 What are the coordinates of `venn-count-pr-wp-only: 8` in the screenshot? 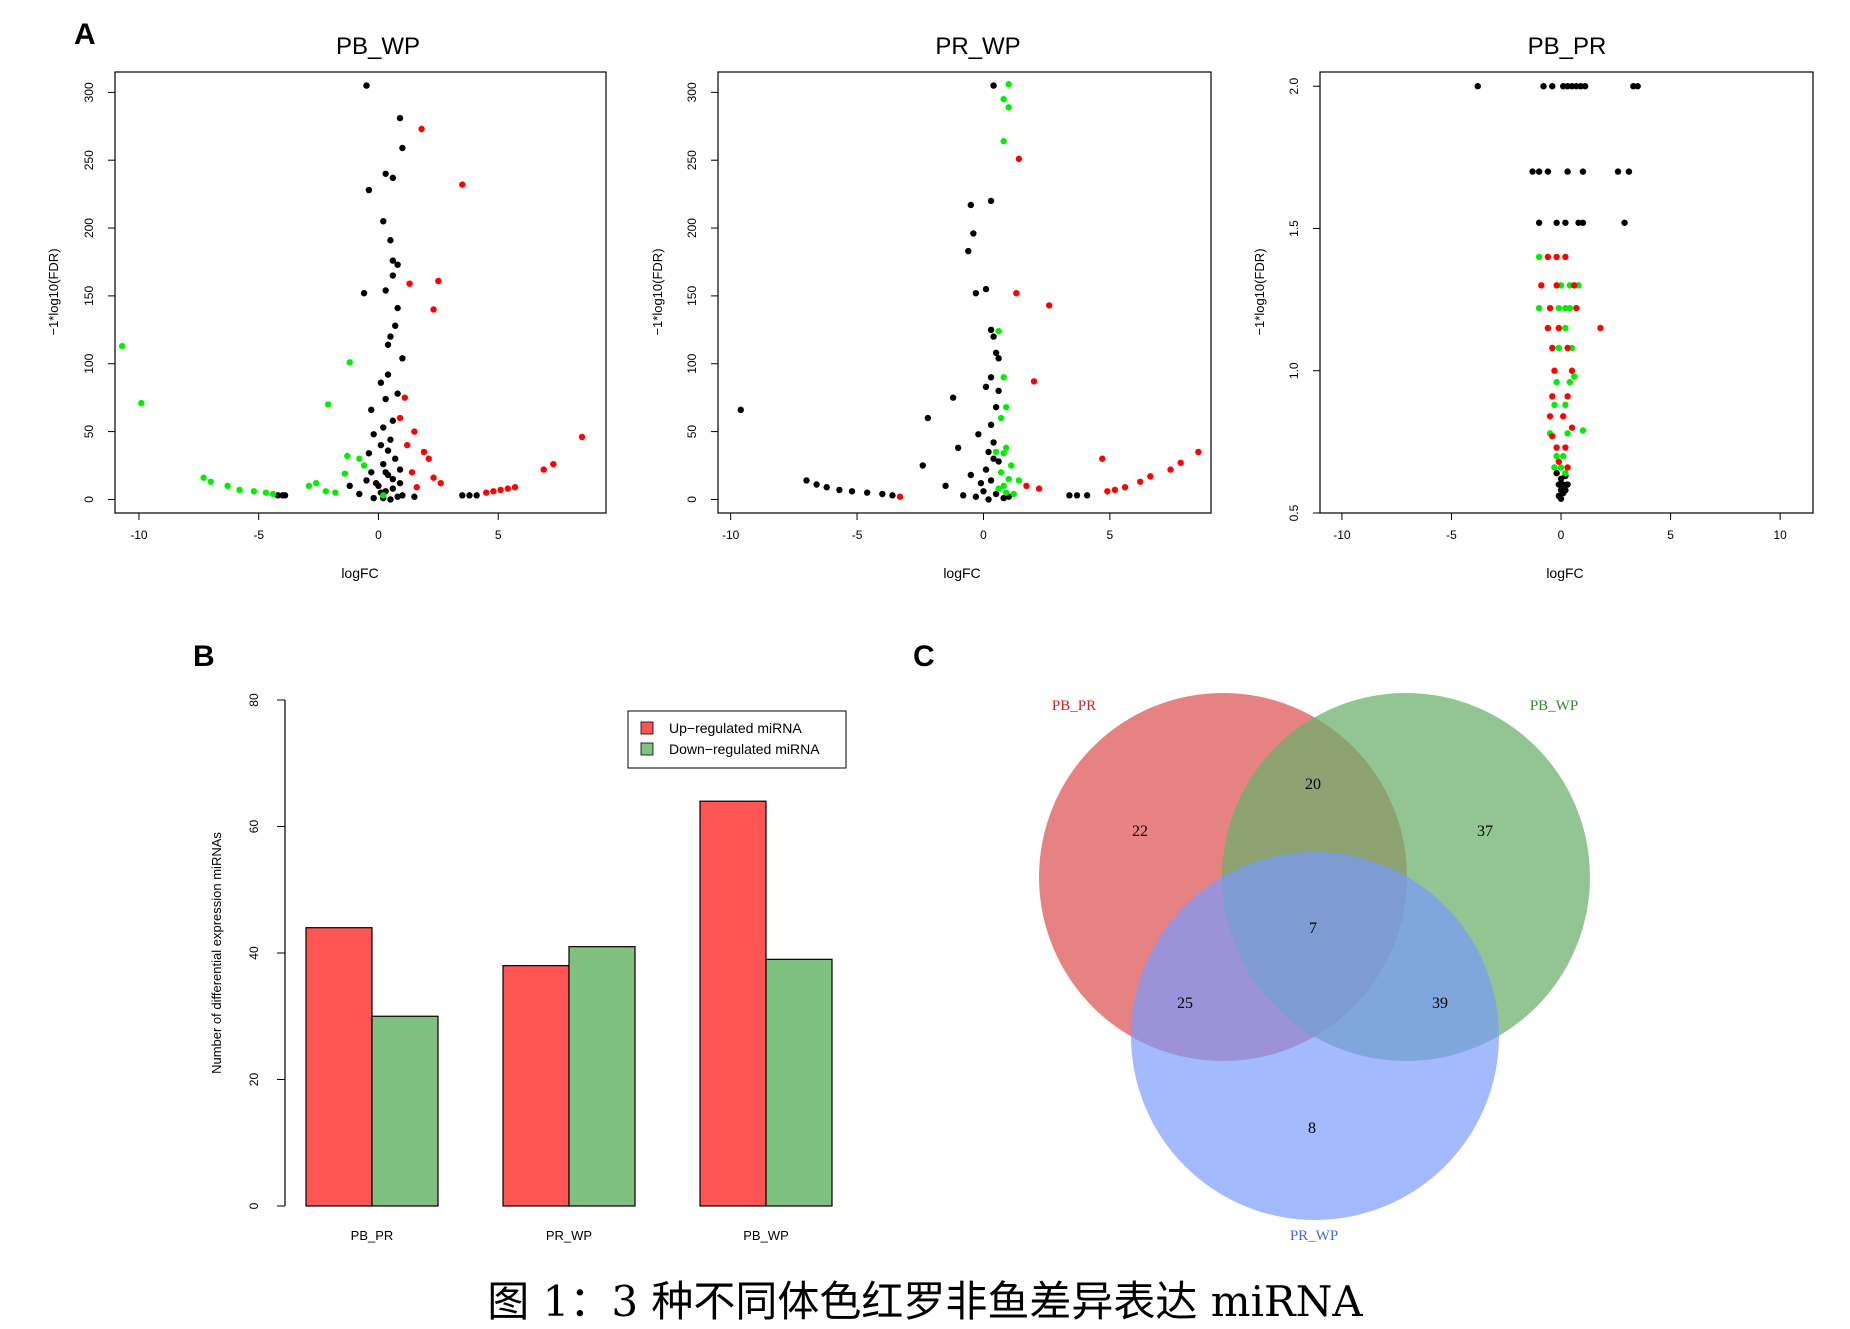 It's located at (1312, 1128).